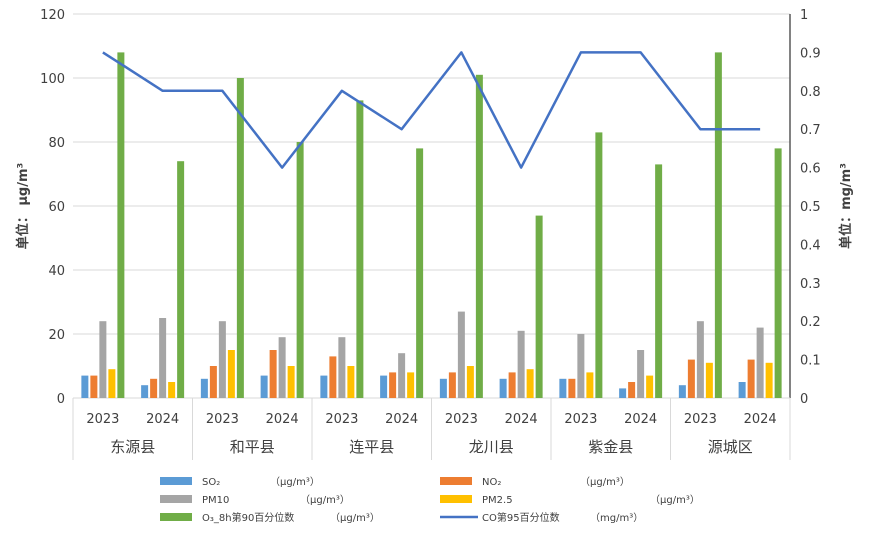 The image size is (877, 537). What do you see at coordinates (56, 207) in the screenshot?
I see `left-tick-label: 60` at bounding box center [56, 207].